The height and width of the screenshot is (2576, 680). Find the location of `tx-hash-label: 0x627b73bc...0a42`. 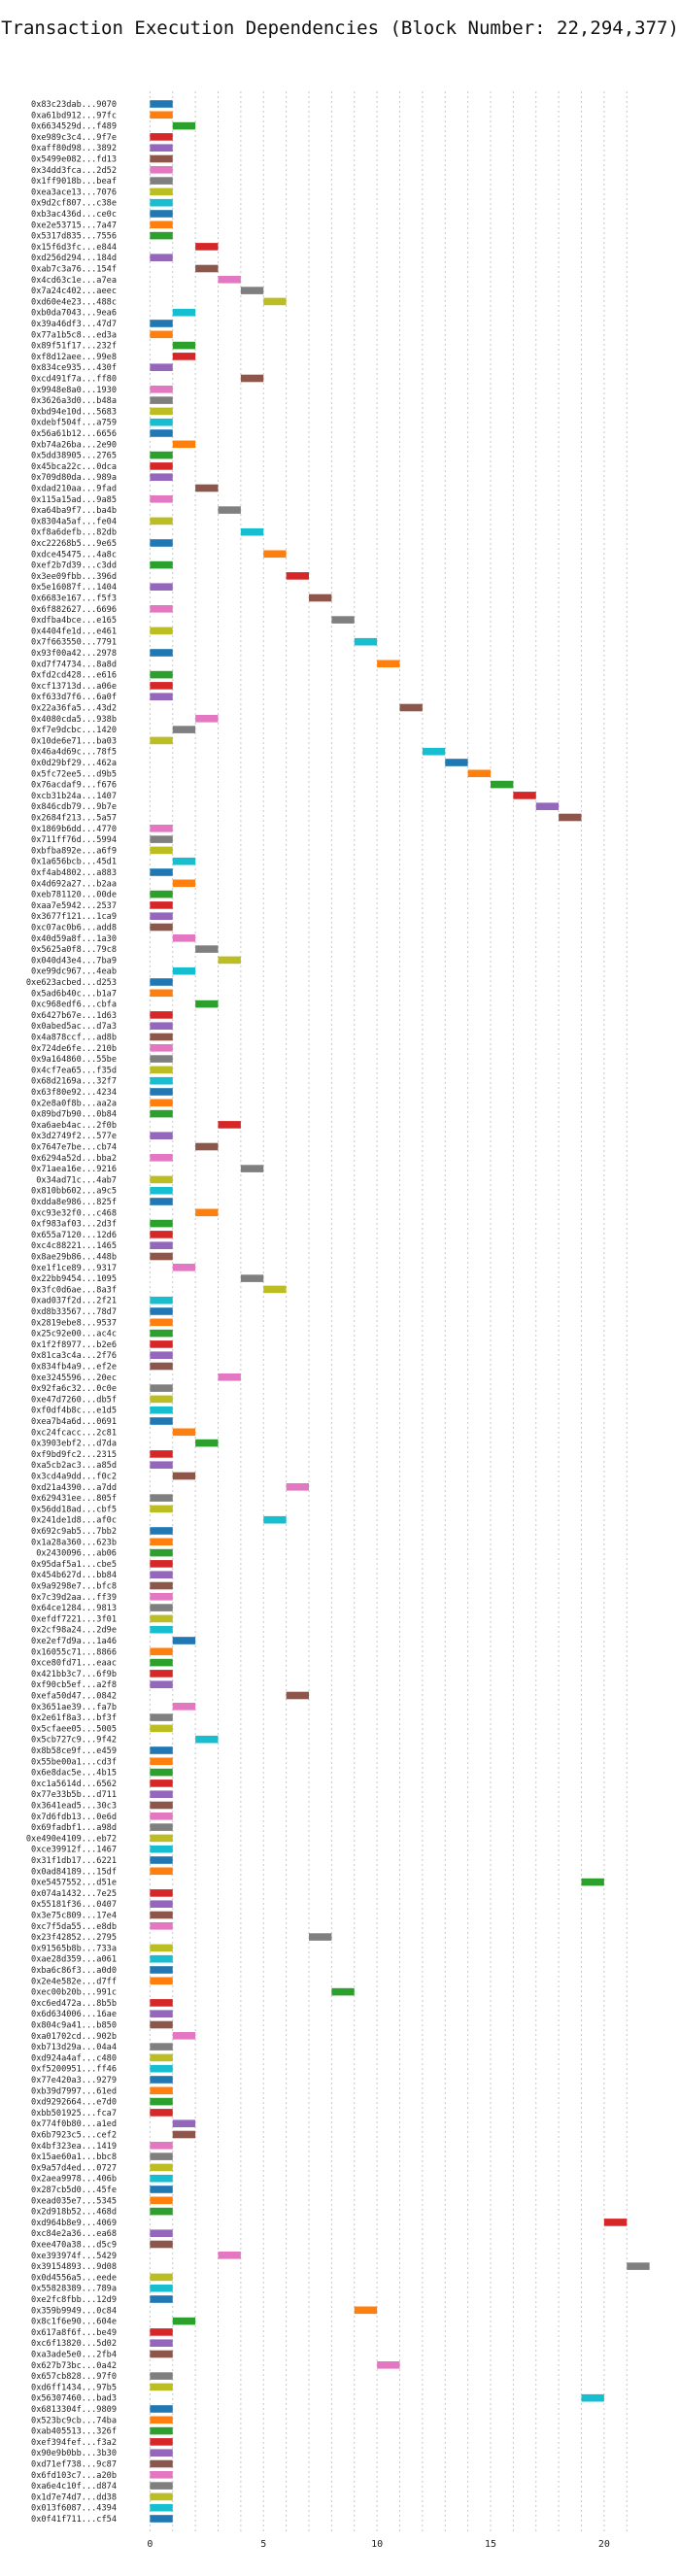

tx-hash-label: 0x627b73bc...0a42 is located at coordinates (74, 2366).